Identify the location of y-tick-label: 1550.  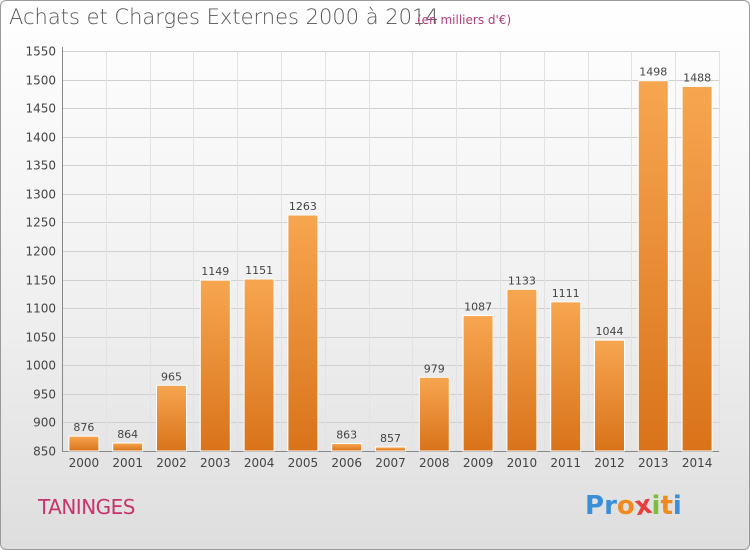
(40, 52).